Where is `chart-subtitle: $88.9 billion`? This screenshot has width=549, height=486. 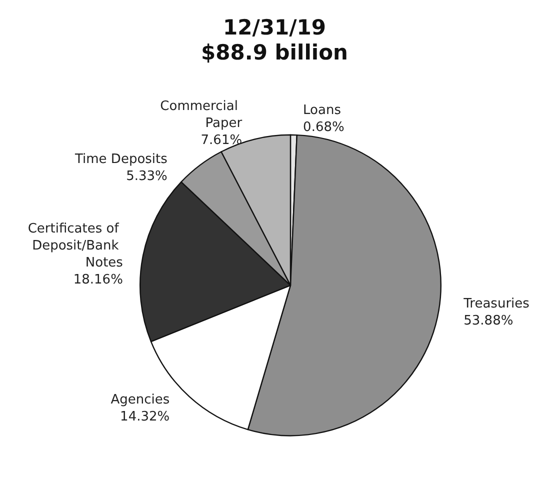 chart-subtitle: $88.9 billion is located at coordinates (274, 52).